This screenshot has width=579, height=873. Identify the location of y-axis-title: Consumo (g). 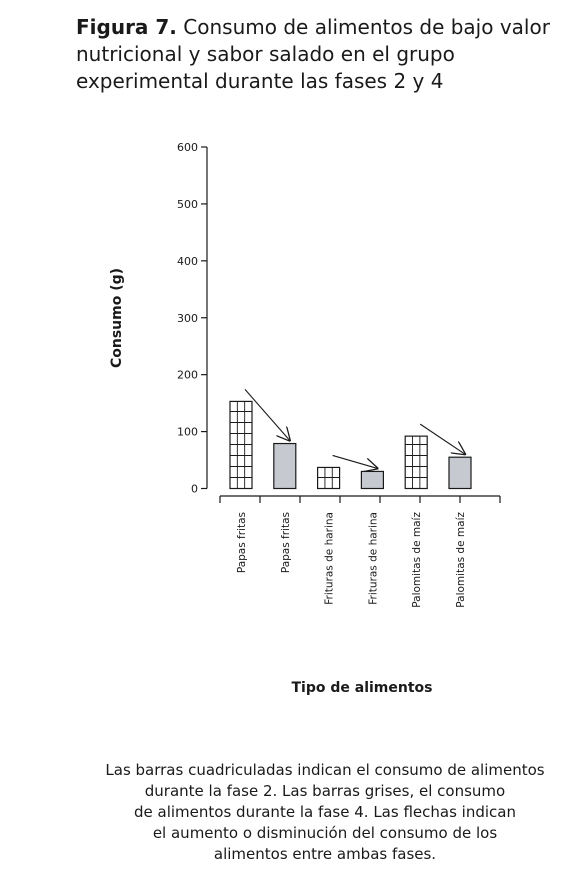
(117, 318).